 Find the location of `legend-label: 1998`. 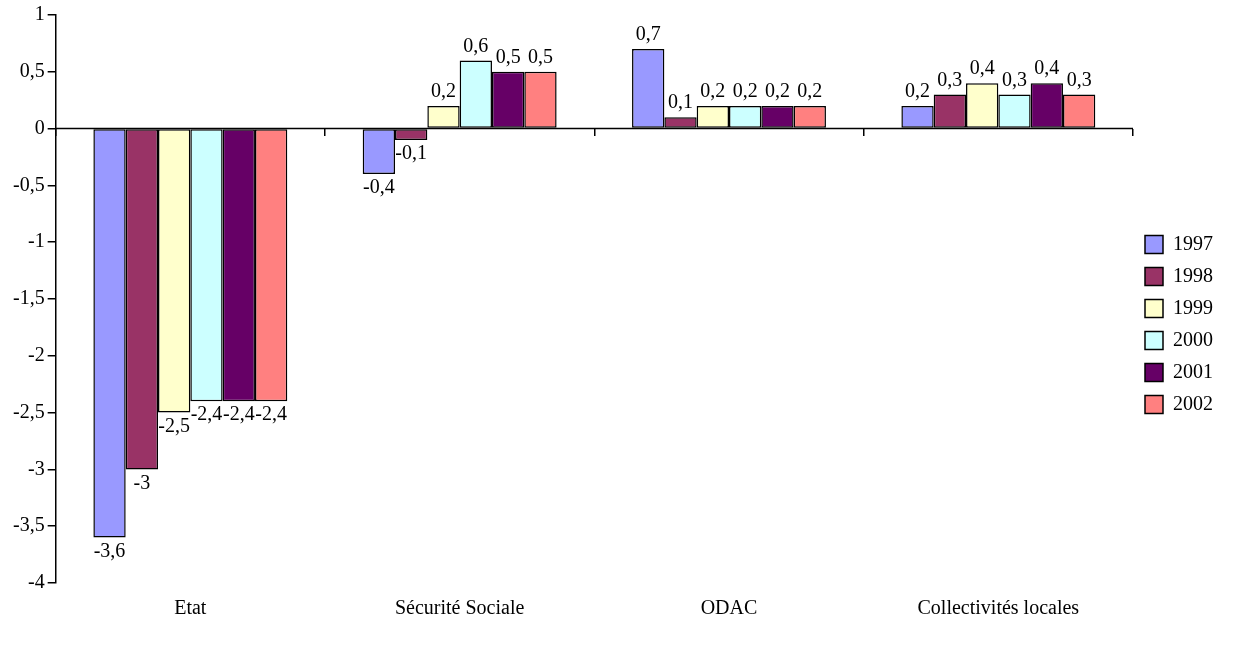

legend-label: 1998 is located at coordinates (1193, 274).